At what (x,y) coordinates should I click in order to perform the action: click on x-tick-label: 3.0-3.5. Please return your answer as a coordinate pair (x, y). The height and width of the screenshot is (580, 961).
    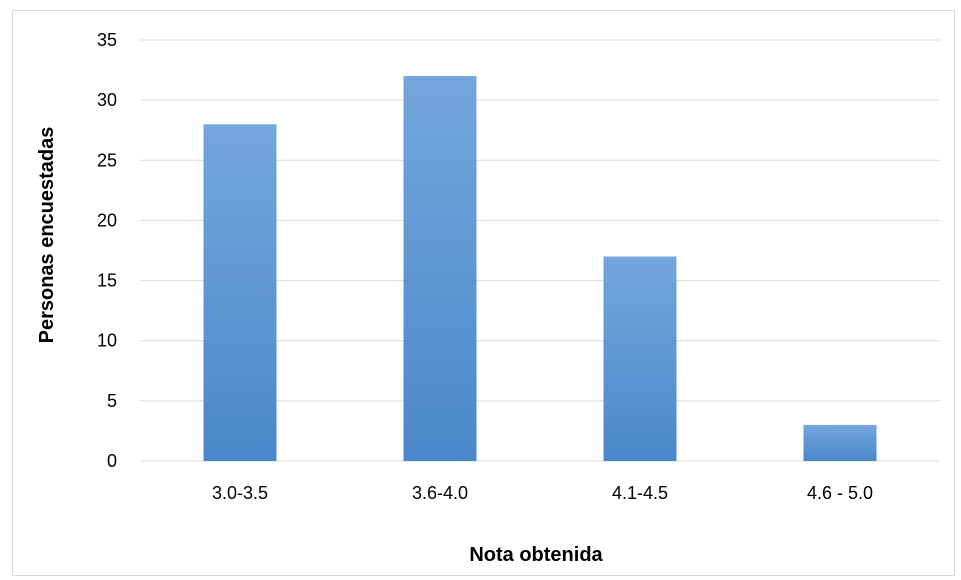
    Looking at the image, I should click on (240, 493).